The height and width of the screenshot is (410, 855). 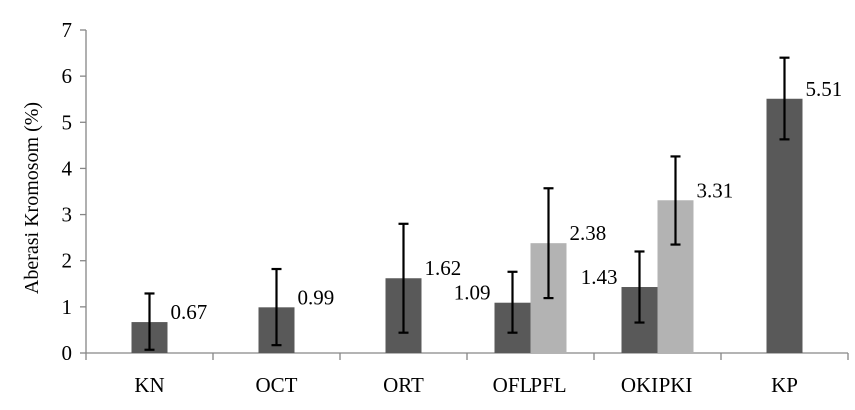 What do you see at coordinates (67, 168) in the screenshot?
I see `y-tick-label: 4` at bounding box center [67, 168].